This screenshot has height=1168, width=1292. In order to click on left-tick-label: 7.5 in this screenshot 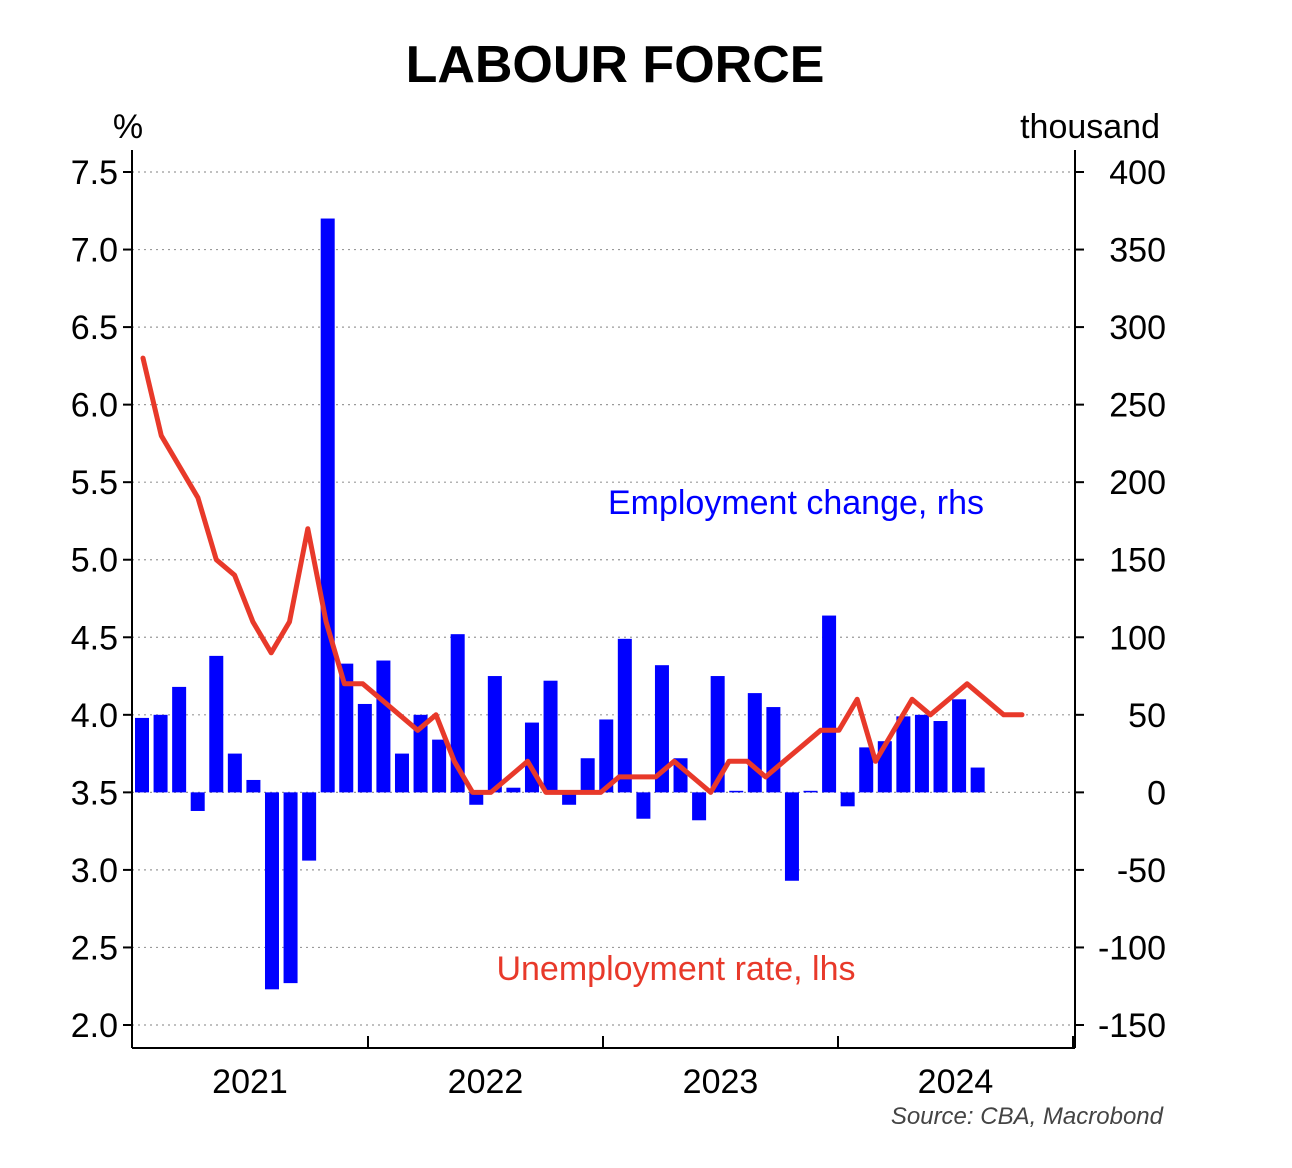, I will do `click(94, 173)`.